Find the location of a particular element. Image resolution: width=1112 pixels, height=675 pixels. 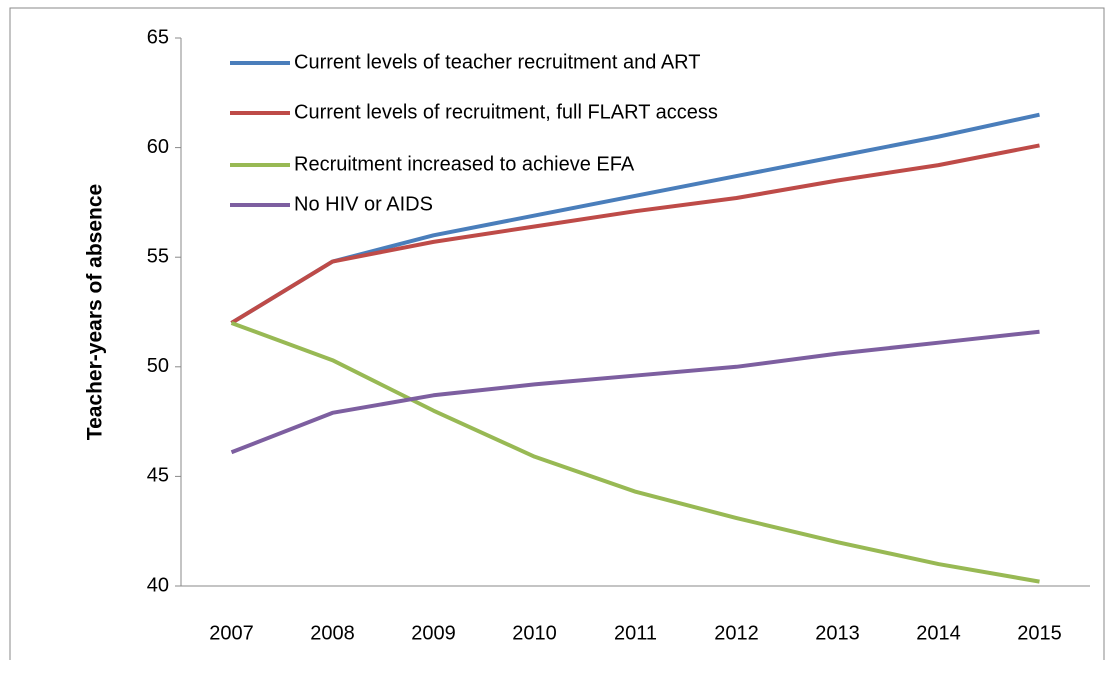

x-tick-label: 2009 is located at coordinates (433, 633).